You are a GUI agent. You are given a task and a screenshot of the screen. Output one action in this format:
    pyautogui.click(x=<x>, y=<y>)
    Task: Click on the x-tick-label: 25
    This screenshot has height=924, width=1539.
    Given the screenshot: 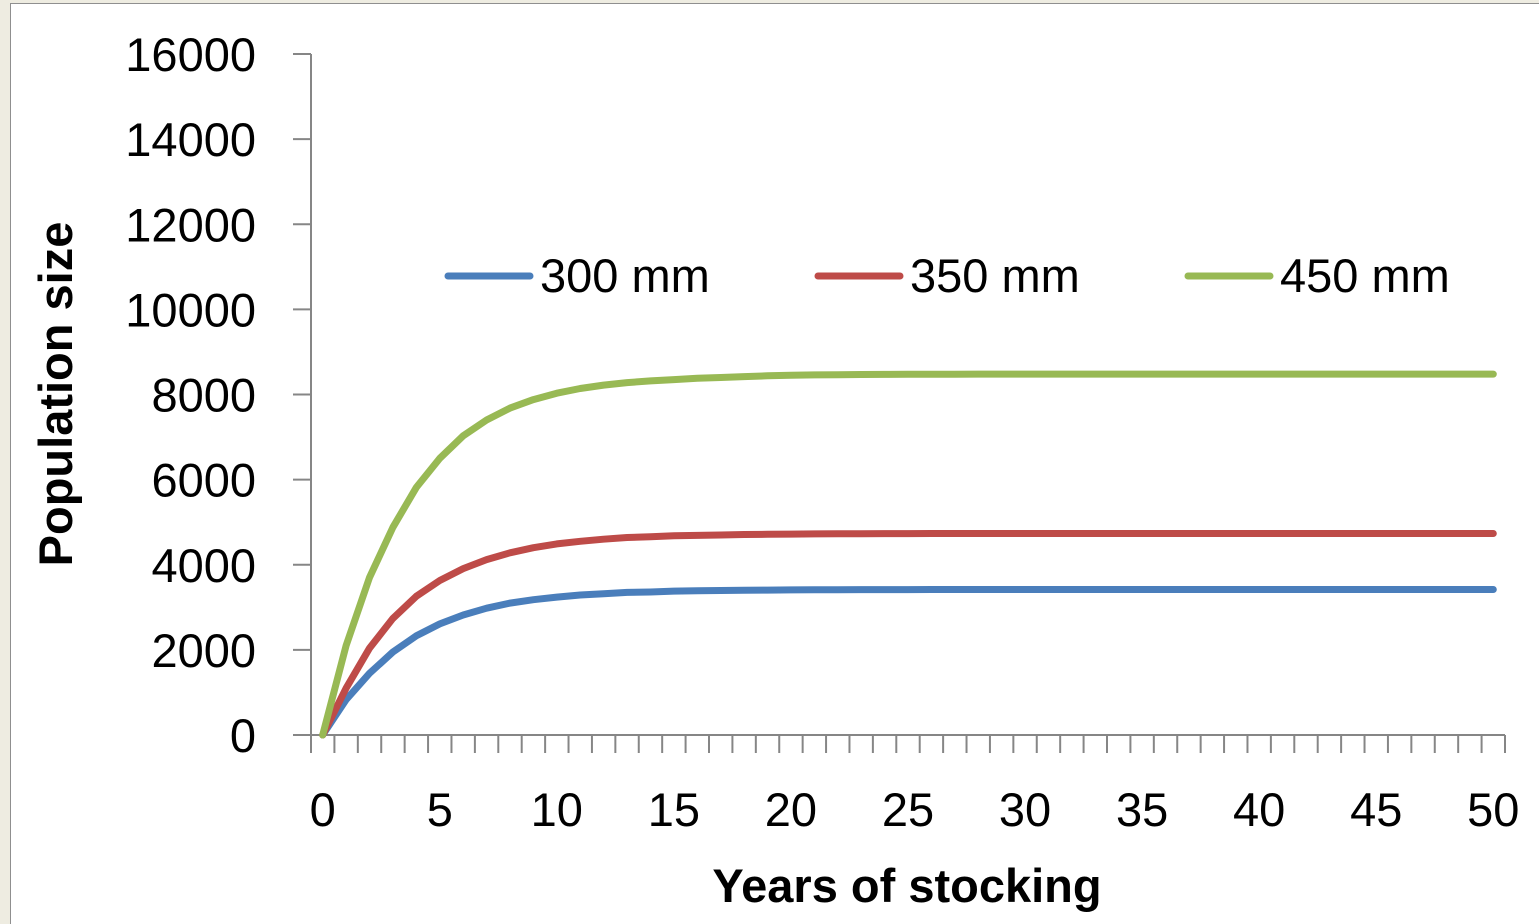 What is the action you would take?
    pyautogui.click(x=908, y=809)
    